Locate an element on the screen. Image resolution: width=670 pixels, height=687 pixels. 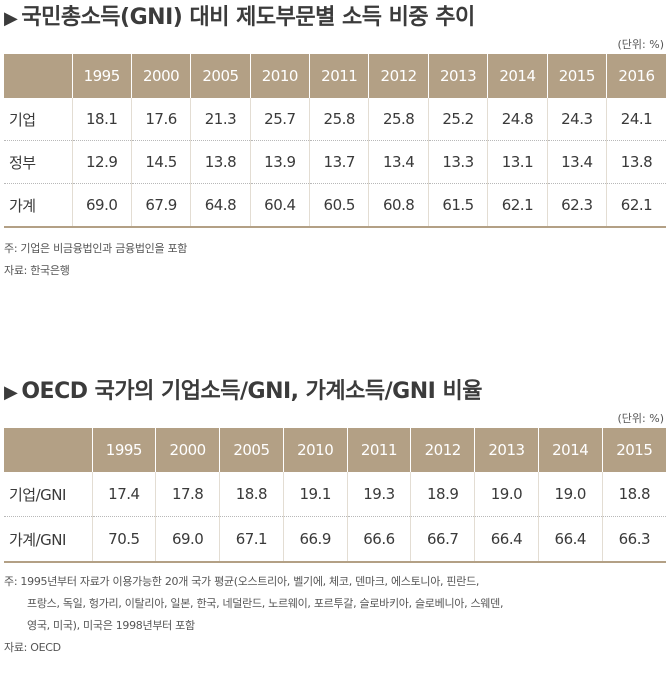
table-cell: 12.9 is located at coordinates (101, 162).